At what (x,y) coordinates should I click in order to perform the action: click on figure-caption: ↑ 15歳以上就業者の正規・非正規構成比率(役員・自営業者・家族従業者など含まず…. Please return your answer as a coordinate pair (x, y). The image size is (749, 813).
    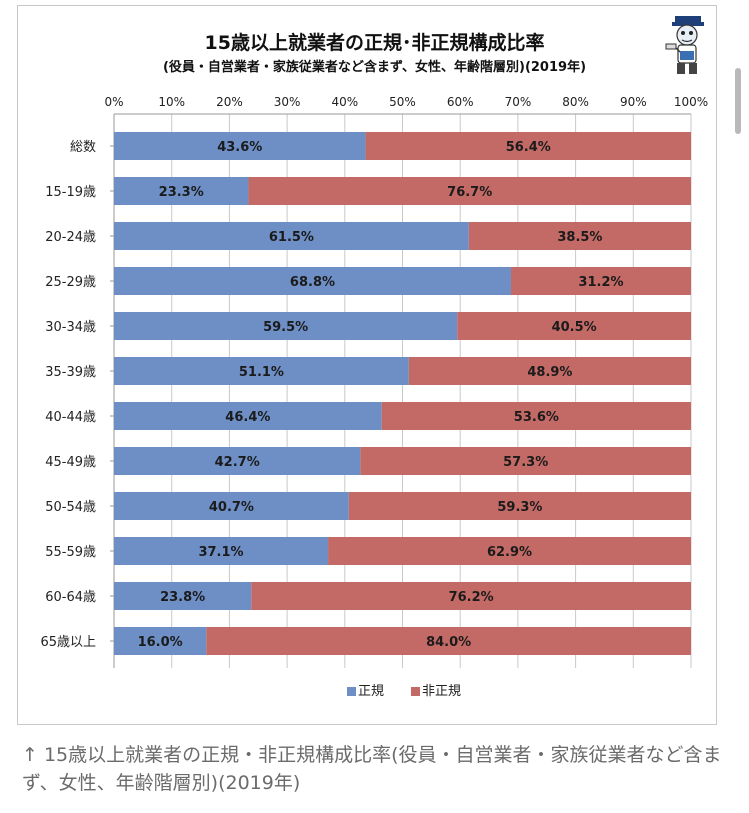
    Looking at the image, I should click on (372, 769).